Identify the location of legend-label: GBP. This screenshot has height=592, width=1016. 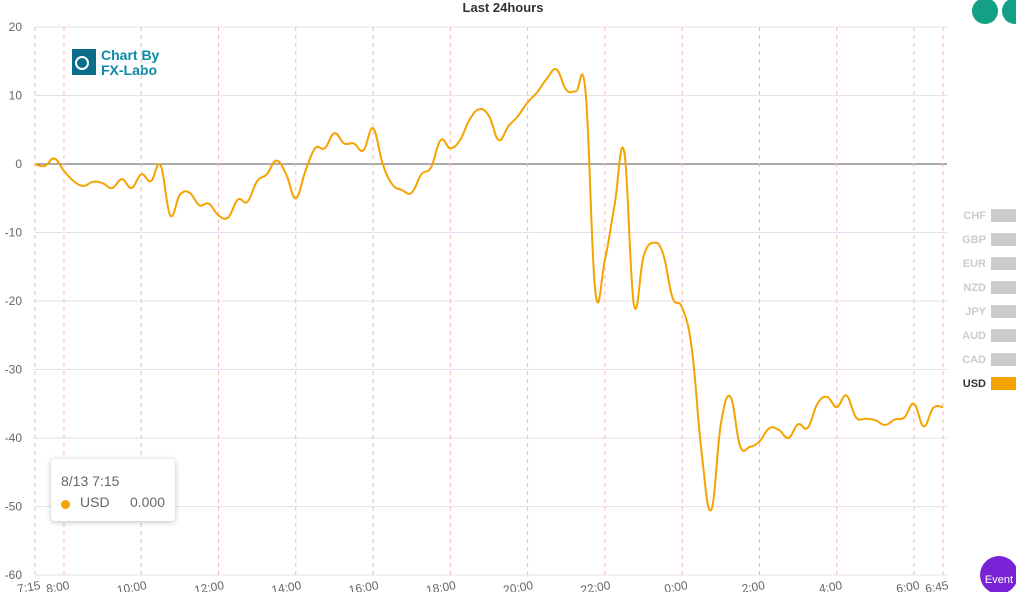
(974, 240).